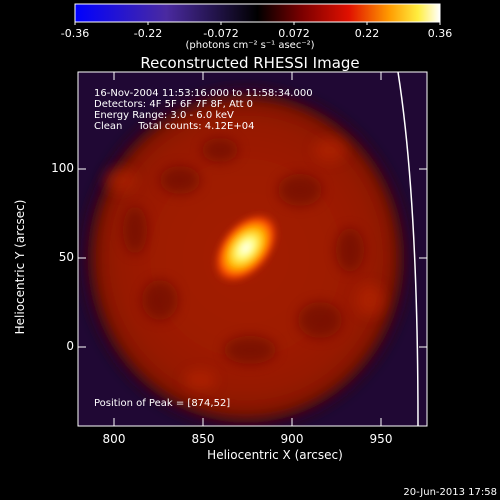 This screenshot has height=500, width=500. I want to click on colorbar-ticks, so click(257, 23).